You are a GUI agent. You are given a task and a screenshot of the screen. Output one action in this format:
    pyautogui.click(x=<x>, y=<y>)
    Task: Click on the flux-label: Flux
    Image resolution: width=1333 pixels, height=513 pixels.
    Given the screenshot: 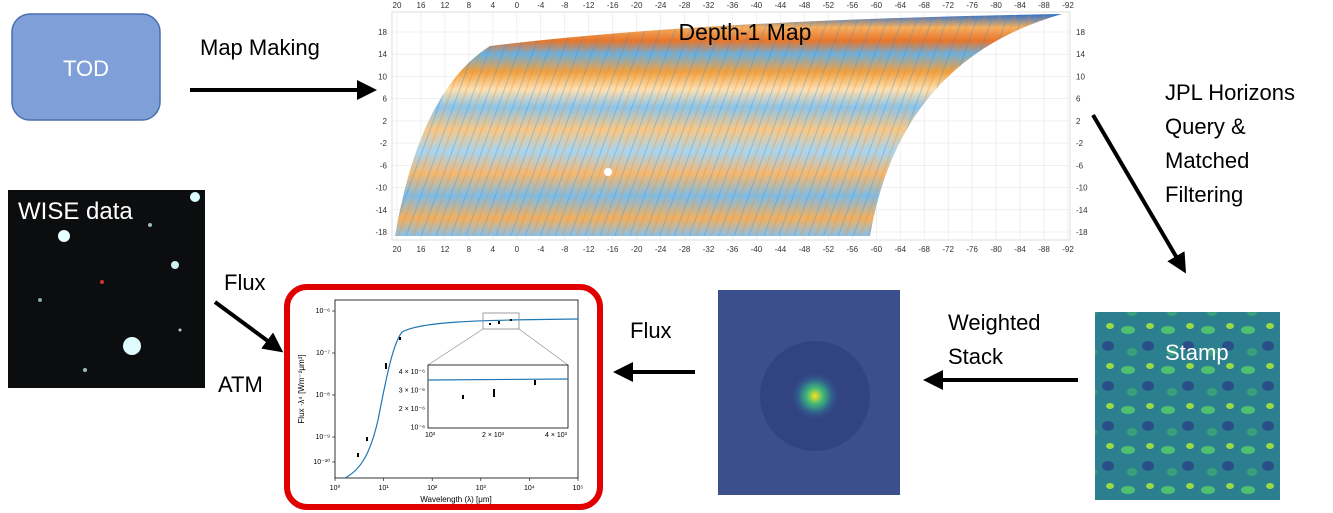 What is the action you would take?
    pyautogui.click(x=651, y=330)
    